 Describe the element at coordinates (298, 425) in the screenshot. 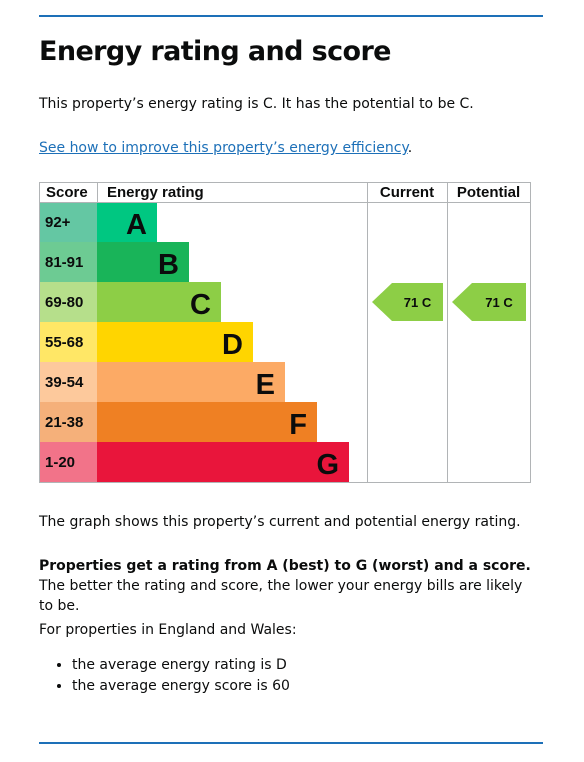

I see `band-letter: F` at that location.